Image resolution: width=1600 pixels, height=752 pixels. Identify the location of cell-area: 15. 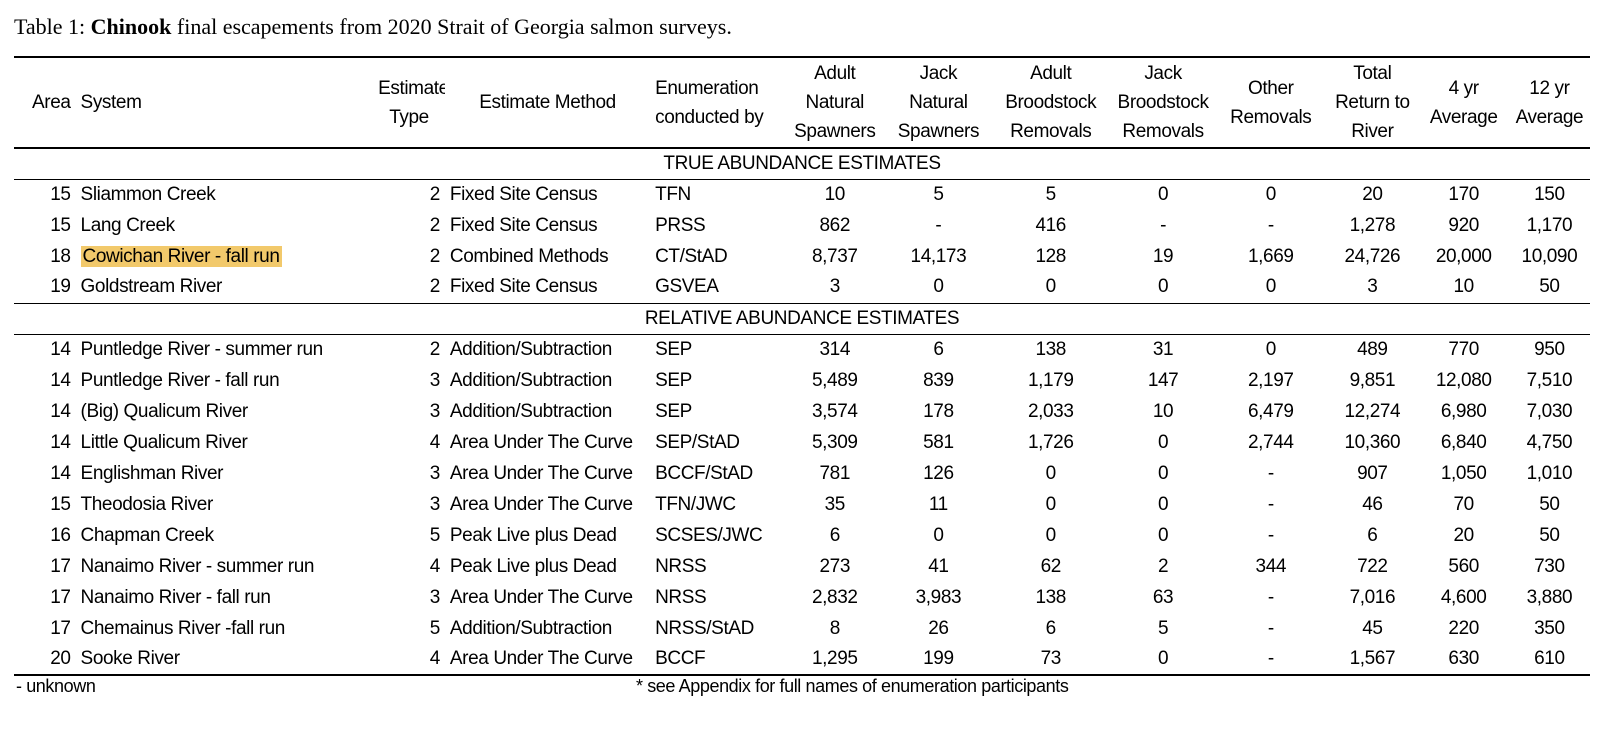
(60, 225).